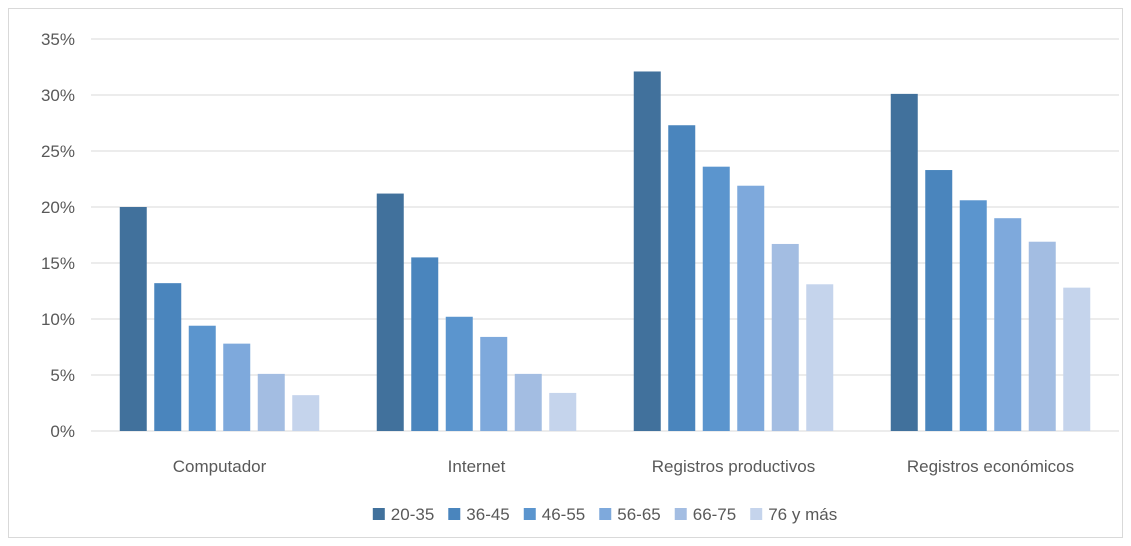 The height and width of the screenshot is (546, 1131). What do you see at coordinates (58, 207) in the screenshot?
I see `y-tick-label: 20%` at bounding box center [58, 207].